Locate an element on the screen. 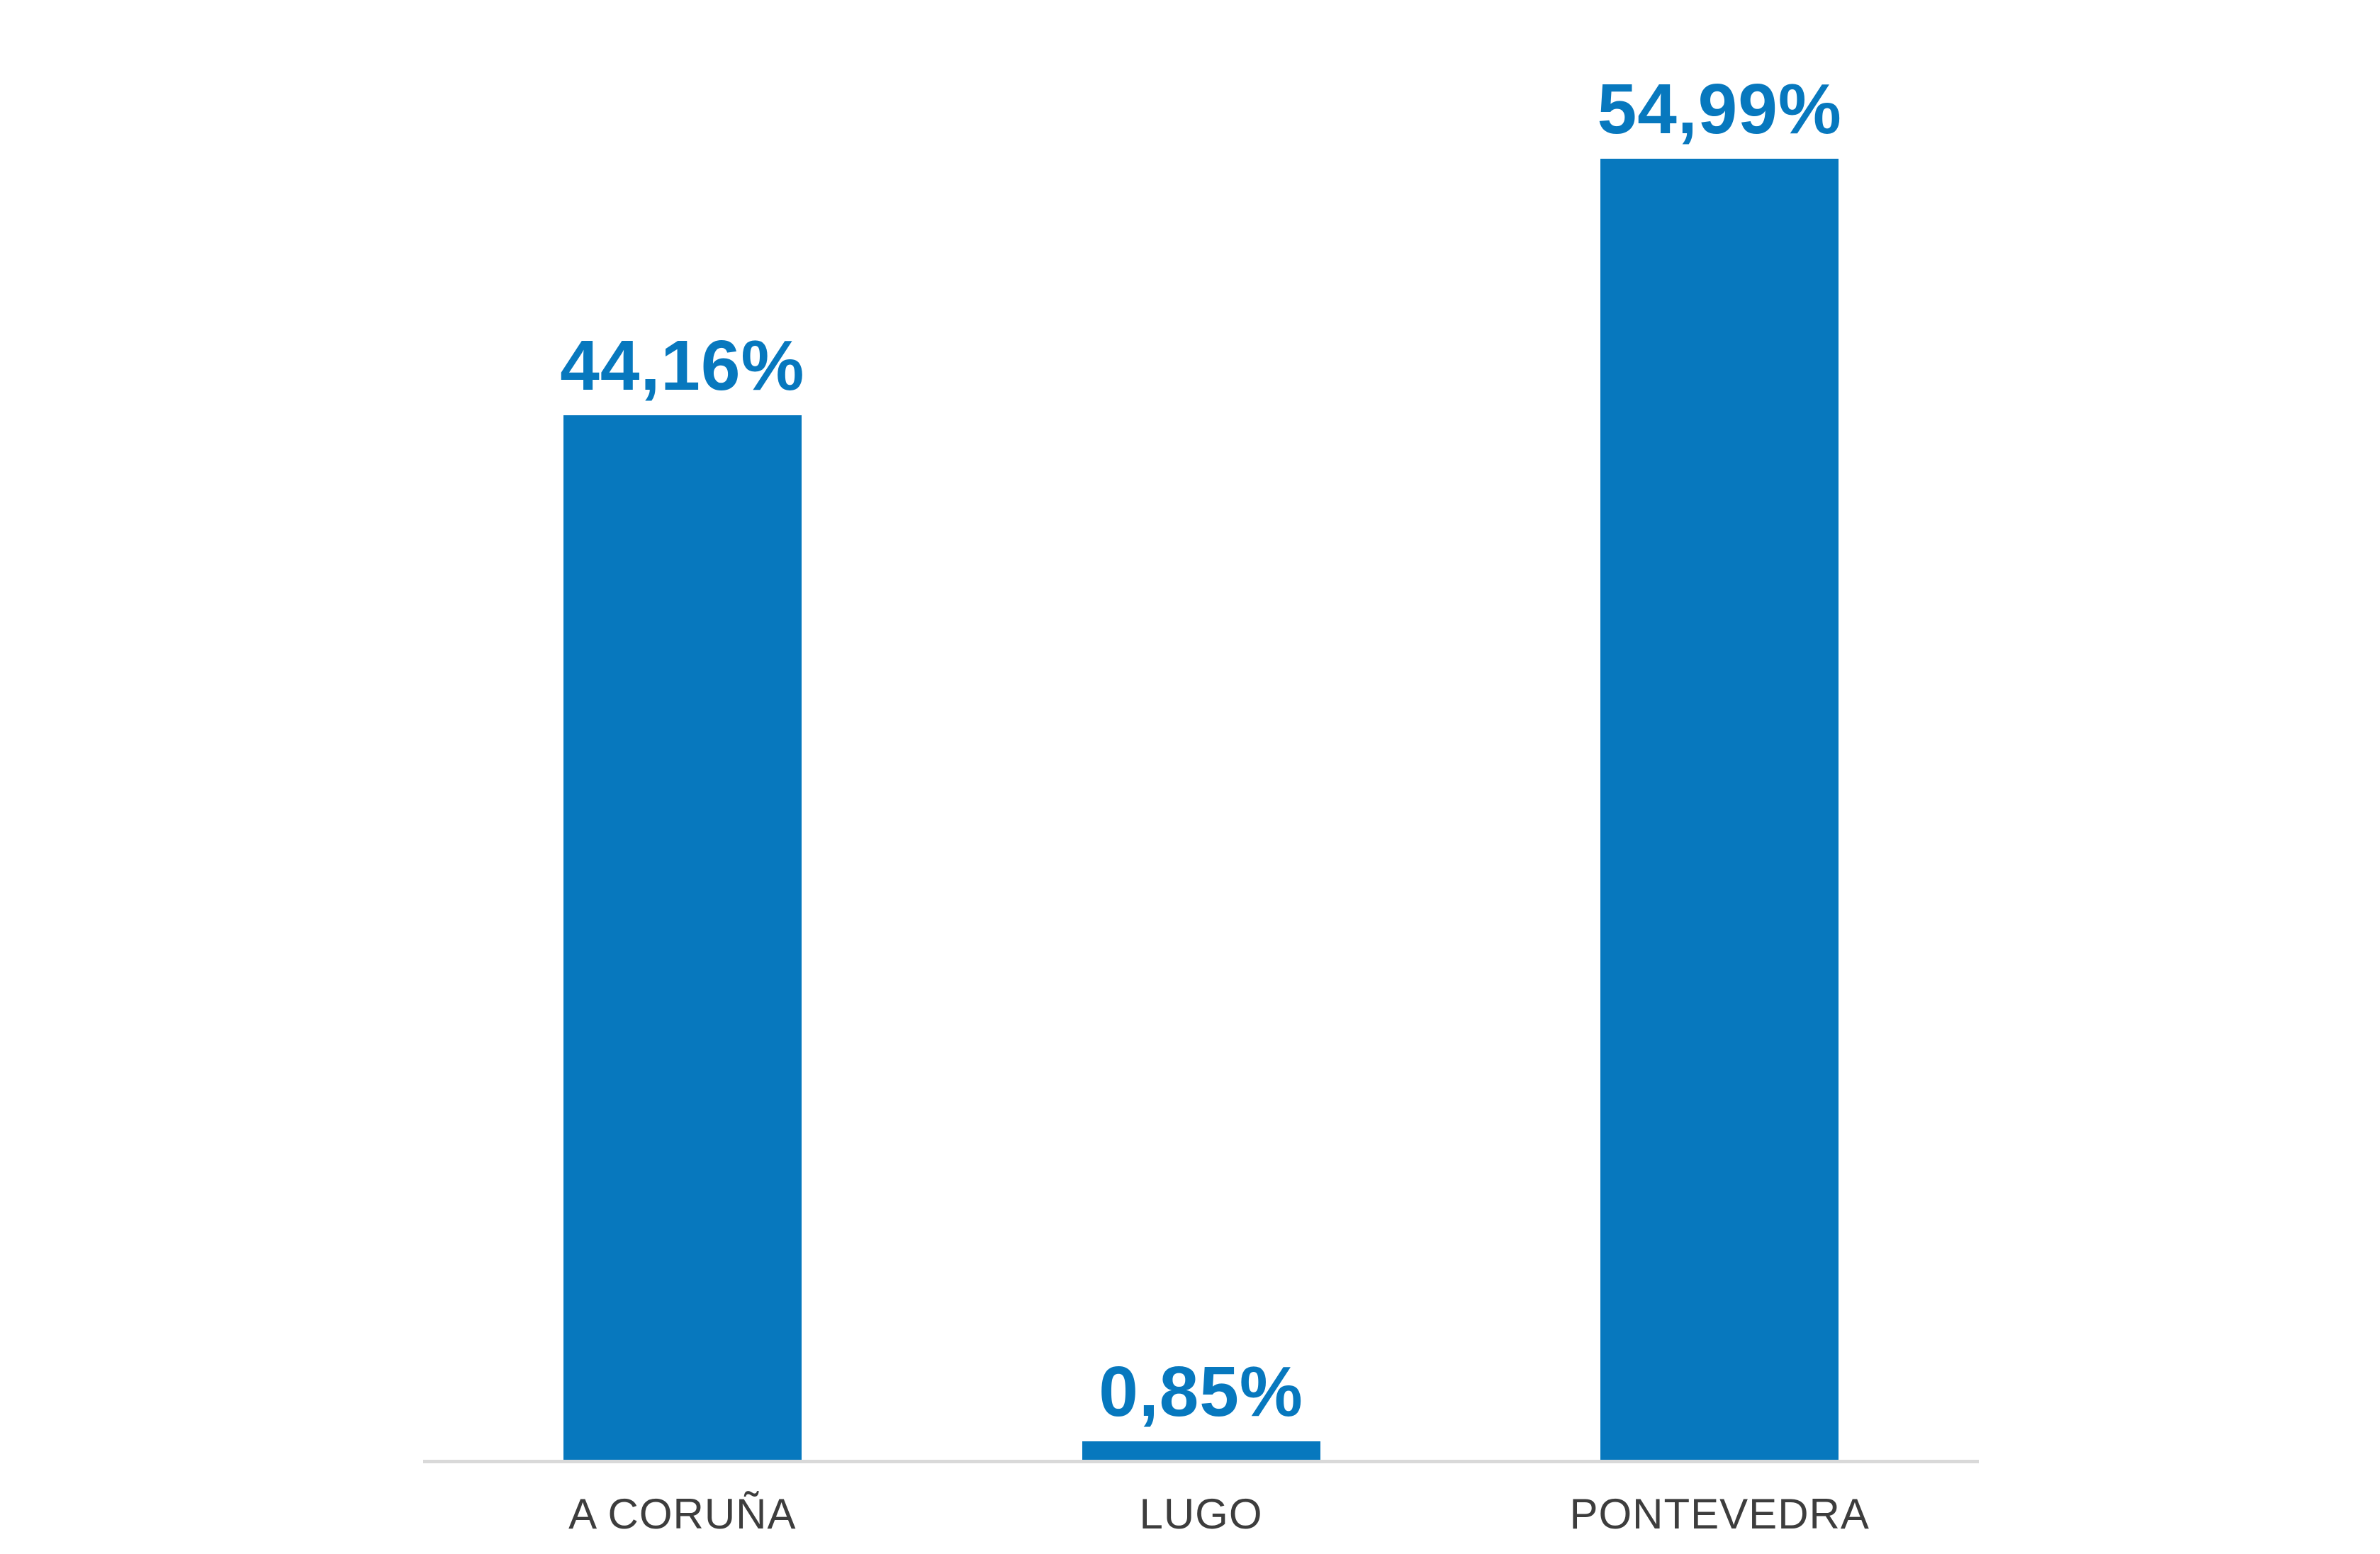 This screenshot has height=1554, width=2380. bar-group-lugo: 0,85% is located at coordinates (1201, 1408).